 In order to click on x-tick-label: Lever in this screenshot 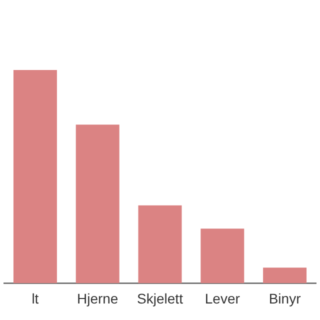, I will do `click(222, 298)`.